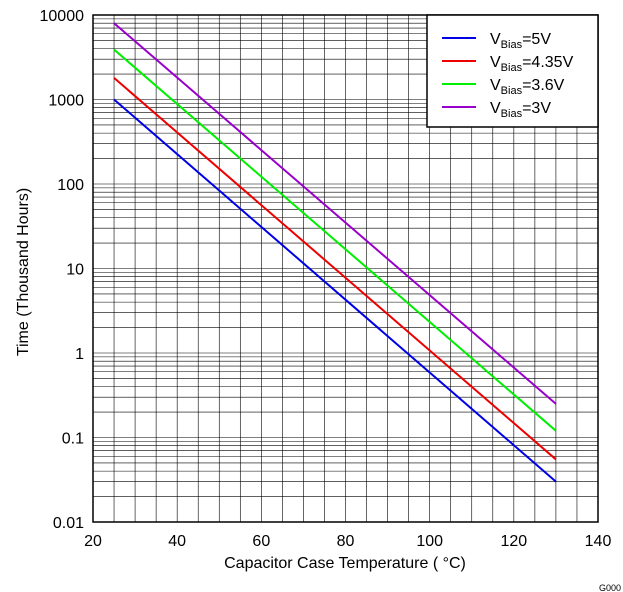 This screenshot has width=623, height=592. I want to click on x-tick-label: 60, so click(261, 541).